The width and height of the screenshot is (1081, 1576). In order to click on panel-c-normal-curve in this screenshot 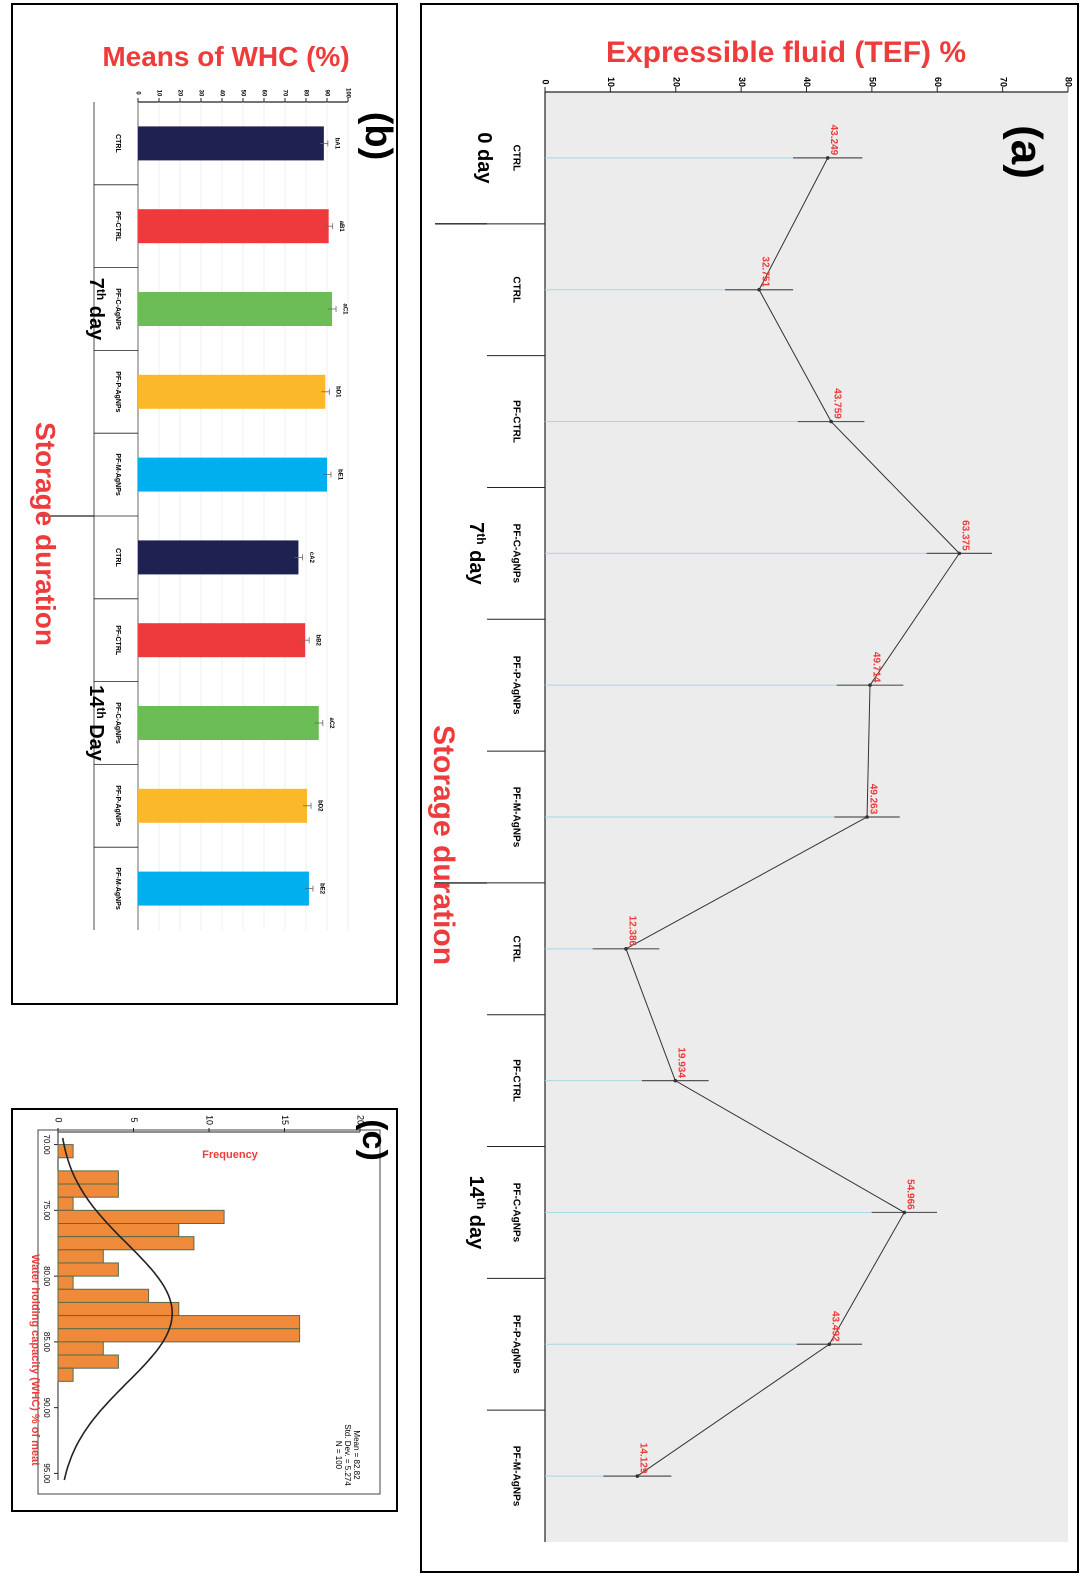, I will do `click(117, 1309)`.